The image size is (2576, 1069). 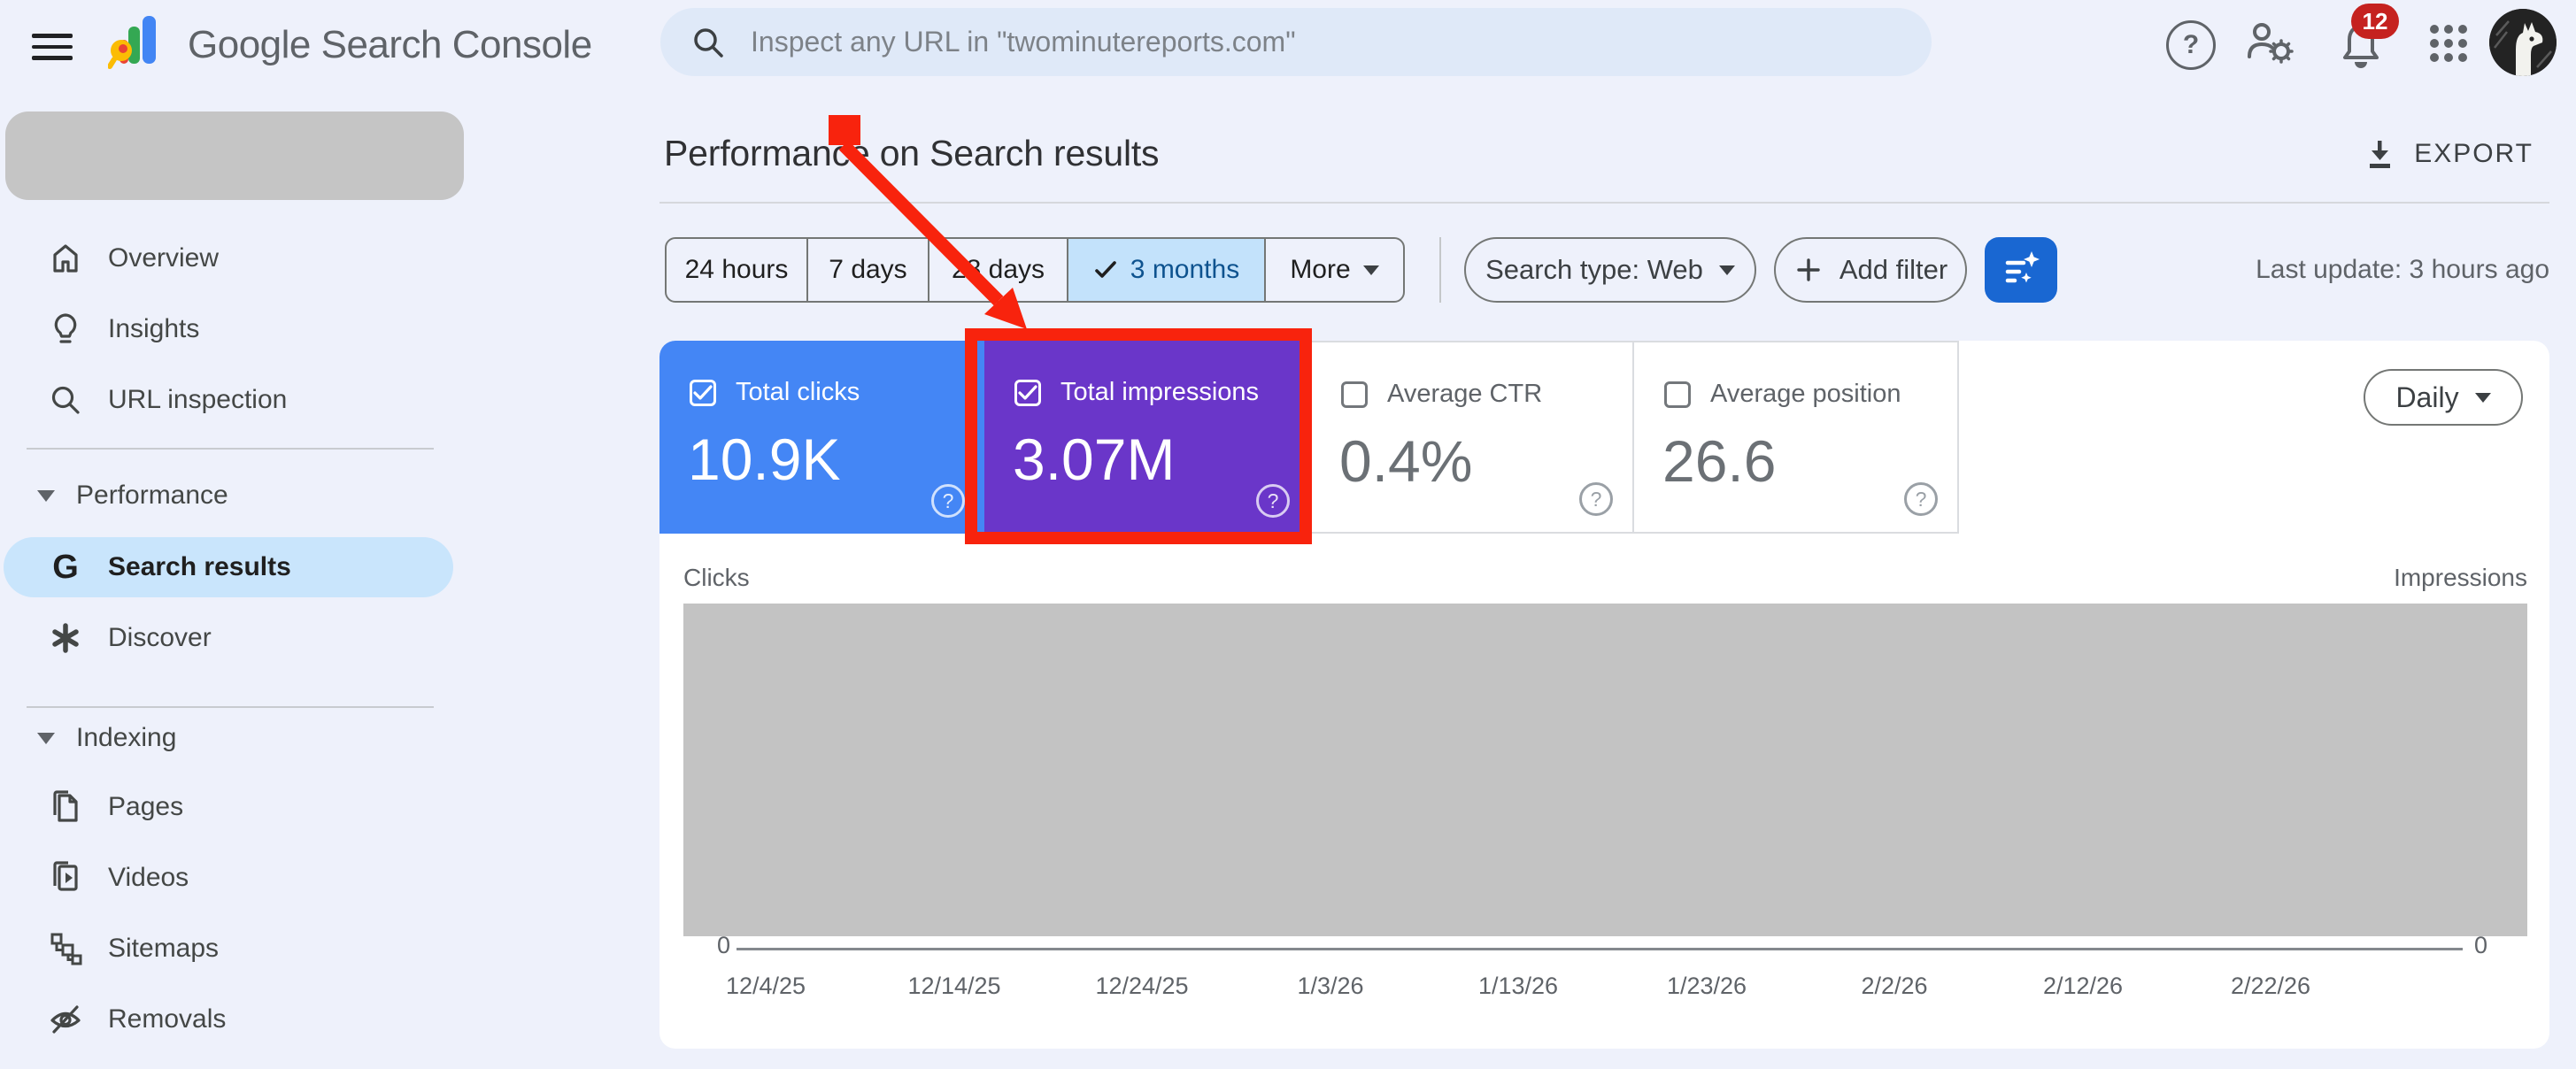 What do you see at coordinates (765, 986) in the screenshot?
I see `x-tick: 12/4/25` at bounding box center [765, 986].